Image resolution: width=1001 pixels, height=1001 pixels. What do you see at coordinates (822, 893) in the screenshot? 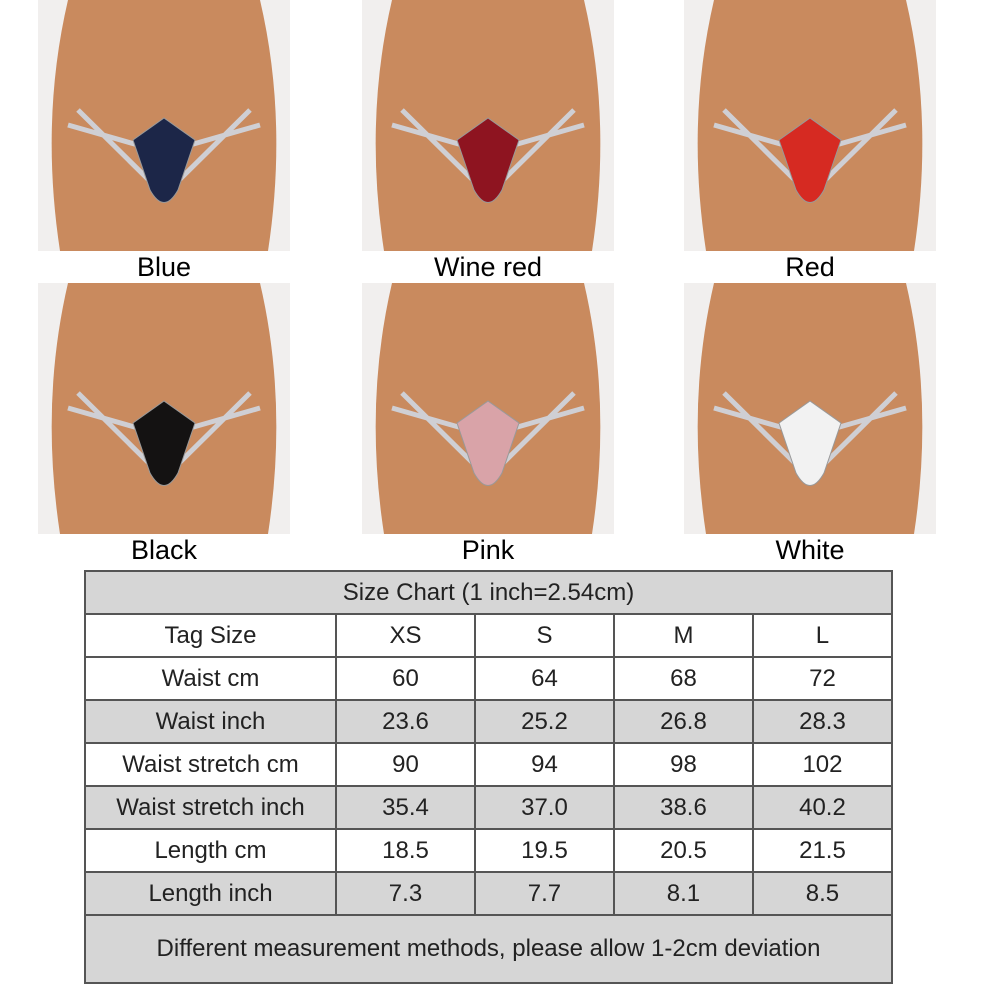
I see `table-cell: 8.5` at bounding box center [822, 893].